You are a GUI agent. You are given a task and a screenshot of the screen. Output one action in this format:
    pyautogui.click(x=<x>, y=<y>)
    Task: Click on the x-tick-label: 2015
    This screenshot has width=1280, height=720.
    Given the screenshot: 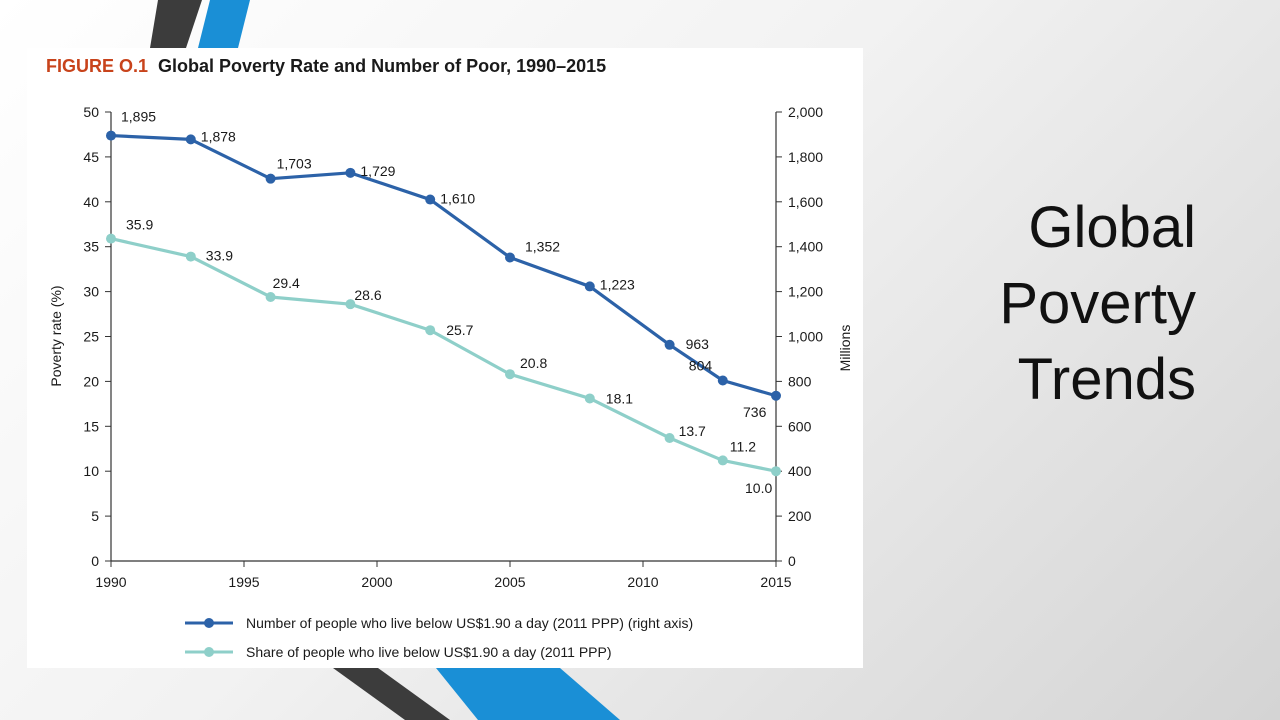 What is the action you would take?
    pyautogui.click(x=775, y=582)
    